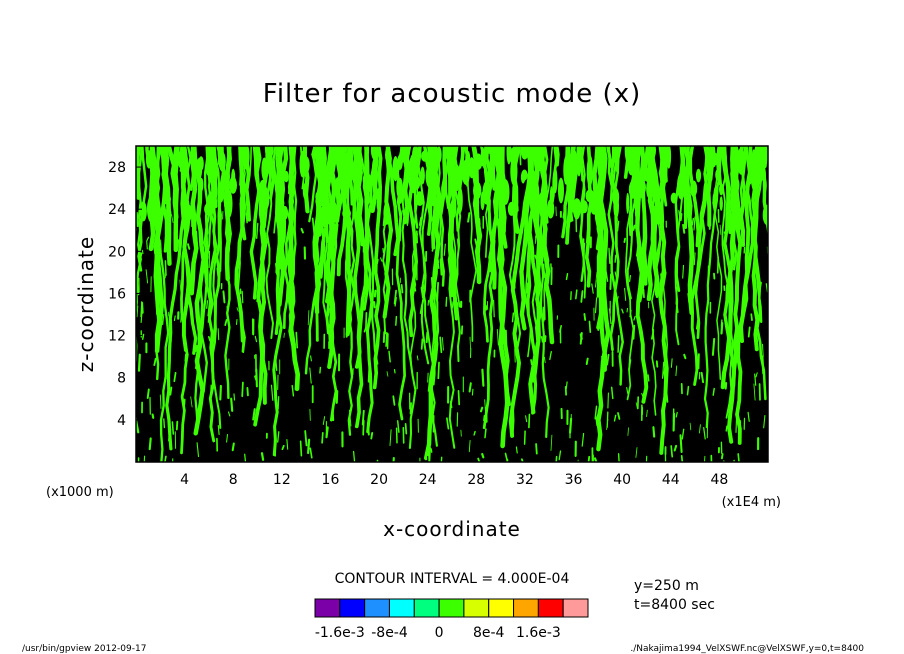 This screenshot has height=654, width=904. What do you see at coordinates (117, 294) in the screenshot?
I see `y-tick-label: 16` at bounding box center [117, 294].